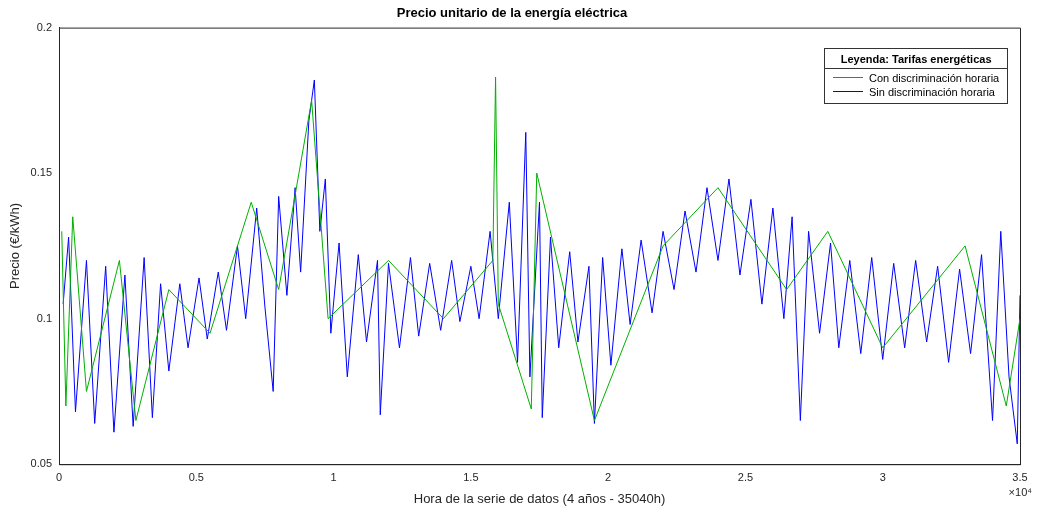 The image size is (1038, 515). Describe the element at coordinates (15, 245) in the screenshot. I see `y-axis-title: Precio (€/kWh)` at that location.